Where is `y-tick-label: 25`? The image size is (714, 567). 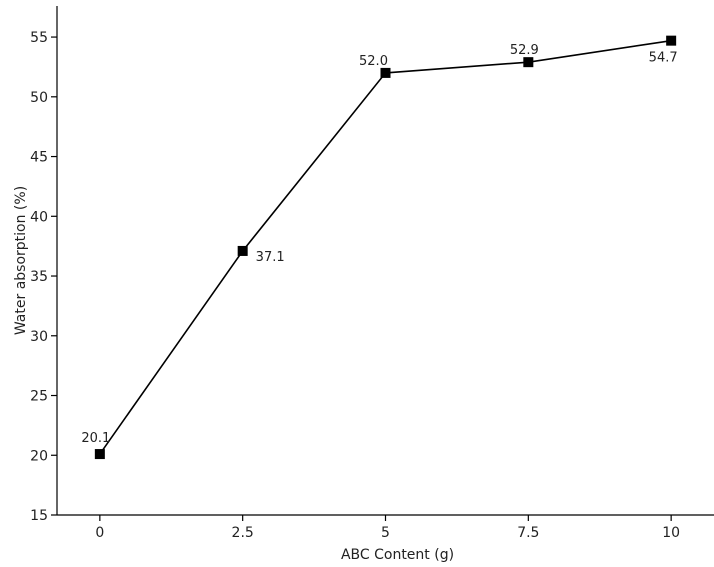
y-tick-label: 25 is located at coordinates (39, 397).